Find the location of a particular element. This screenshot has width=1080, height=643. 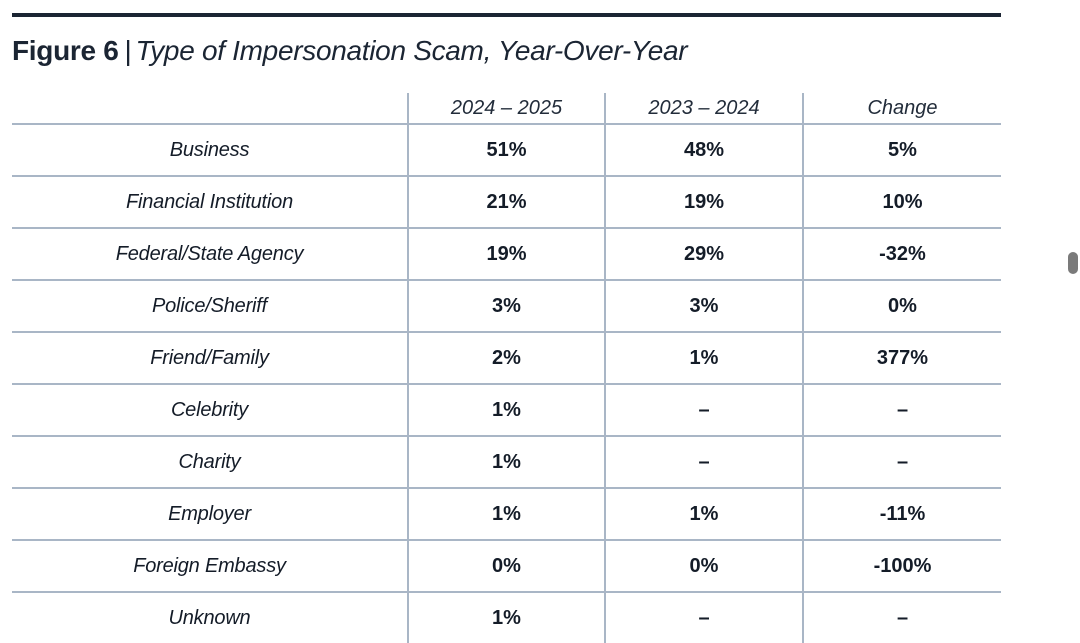

value-2023-2024: 3% is located at coordinates (703, 306).